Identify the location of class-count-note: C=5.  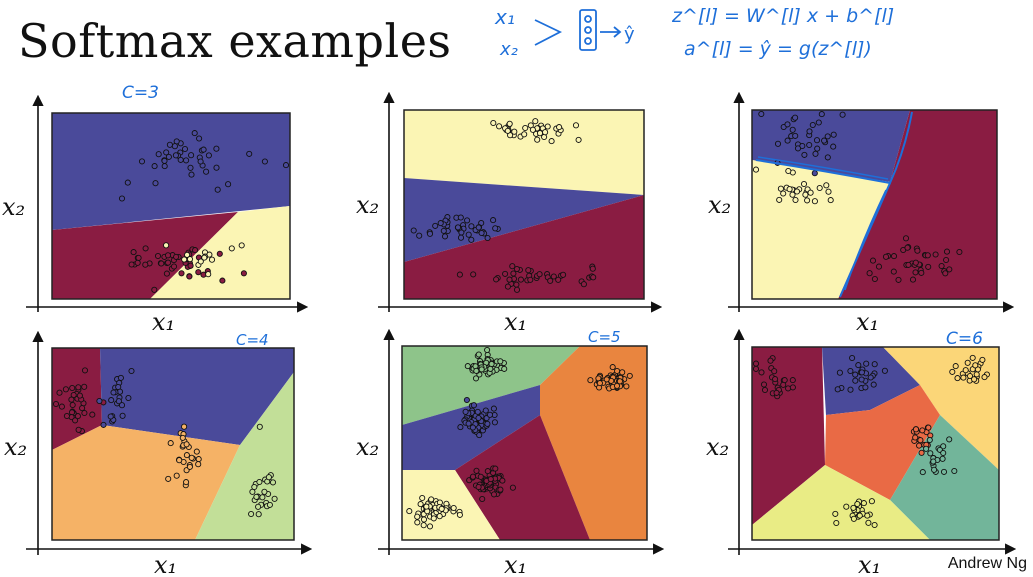
(604, 337).